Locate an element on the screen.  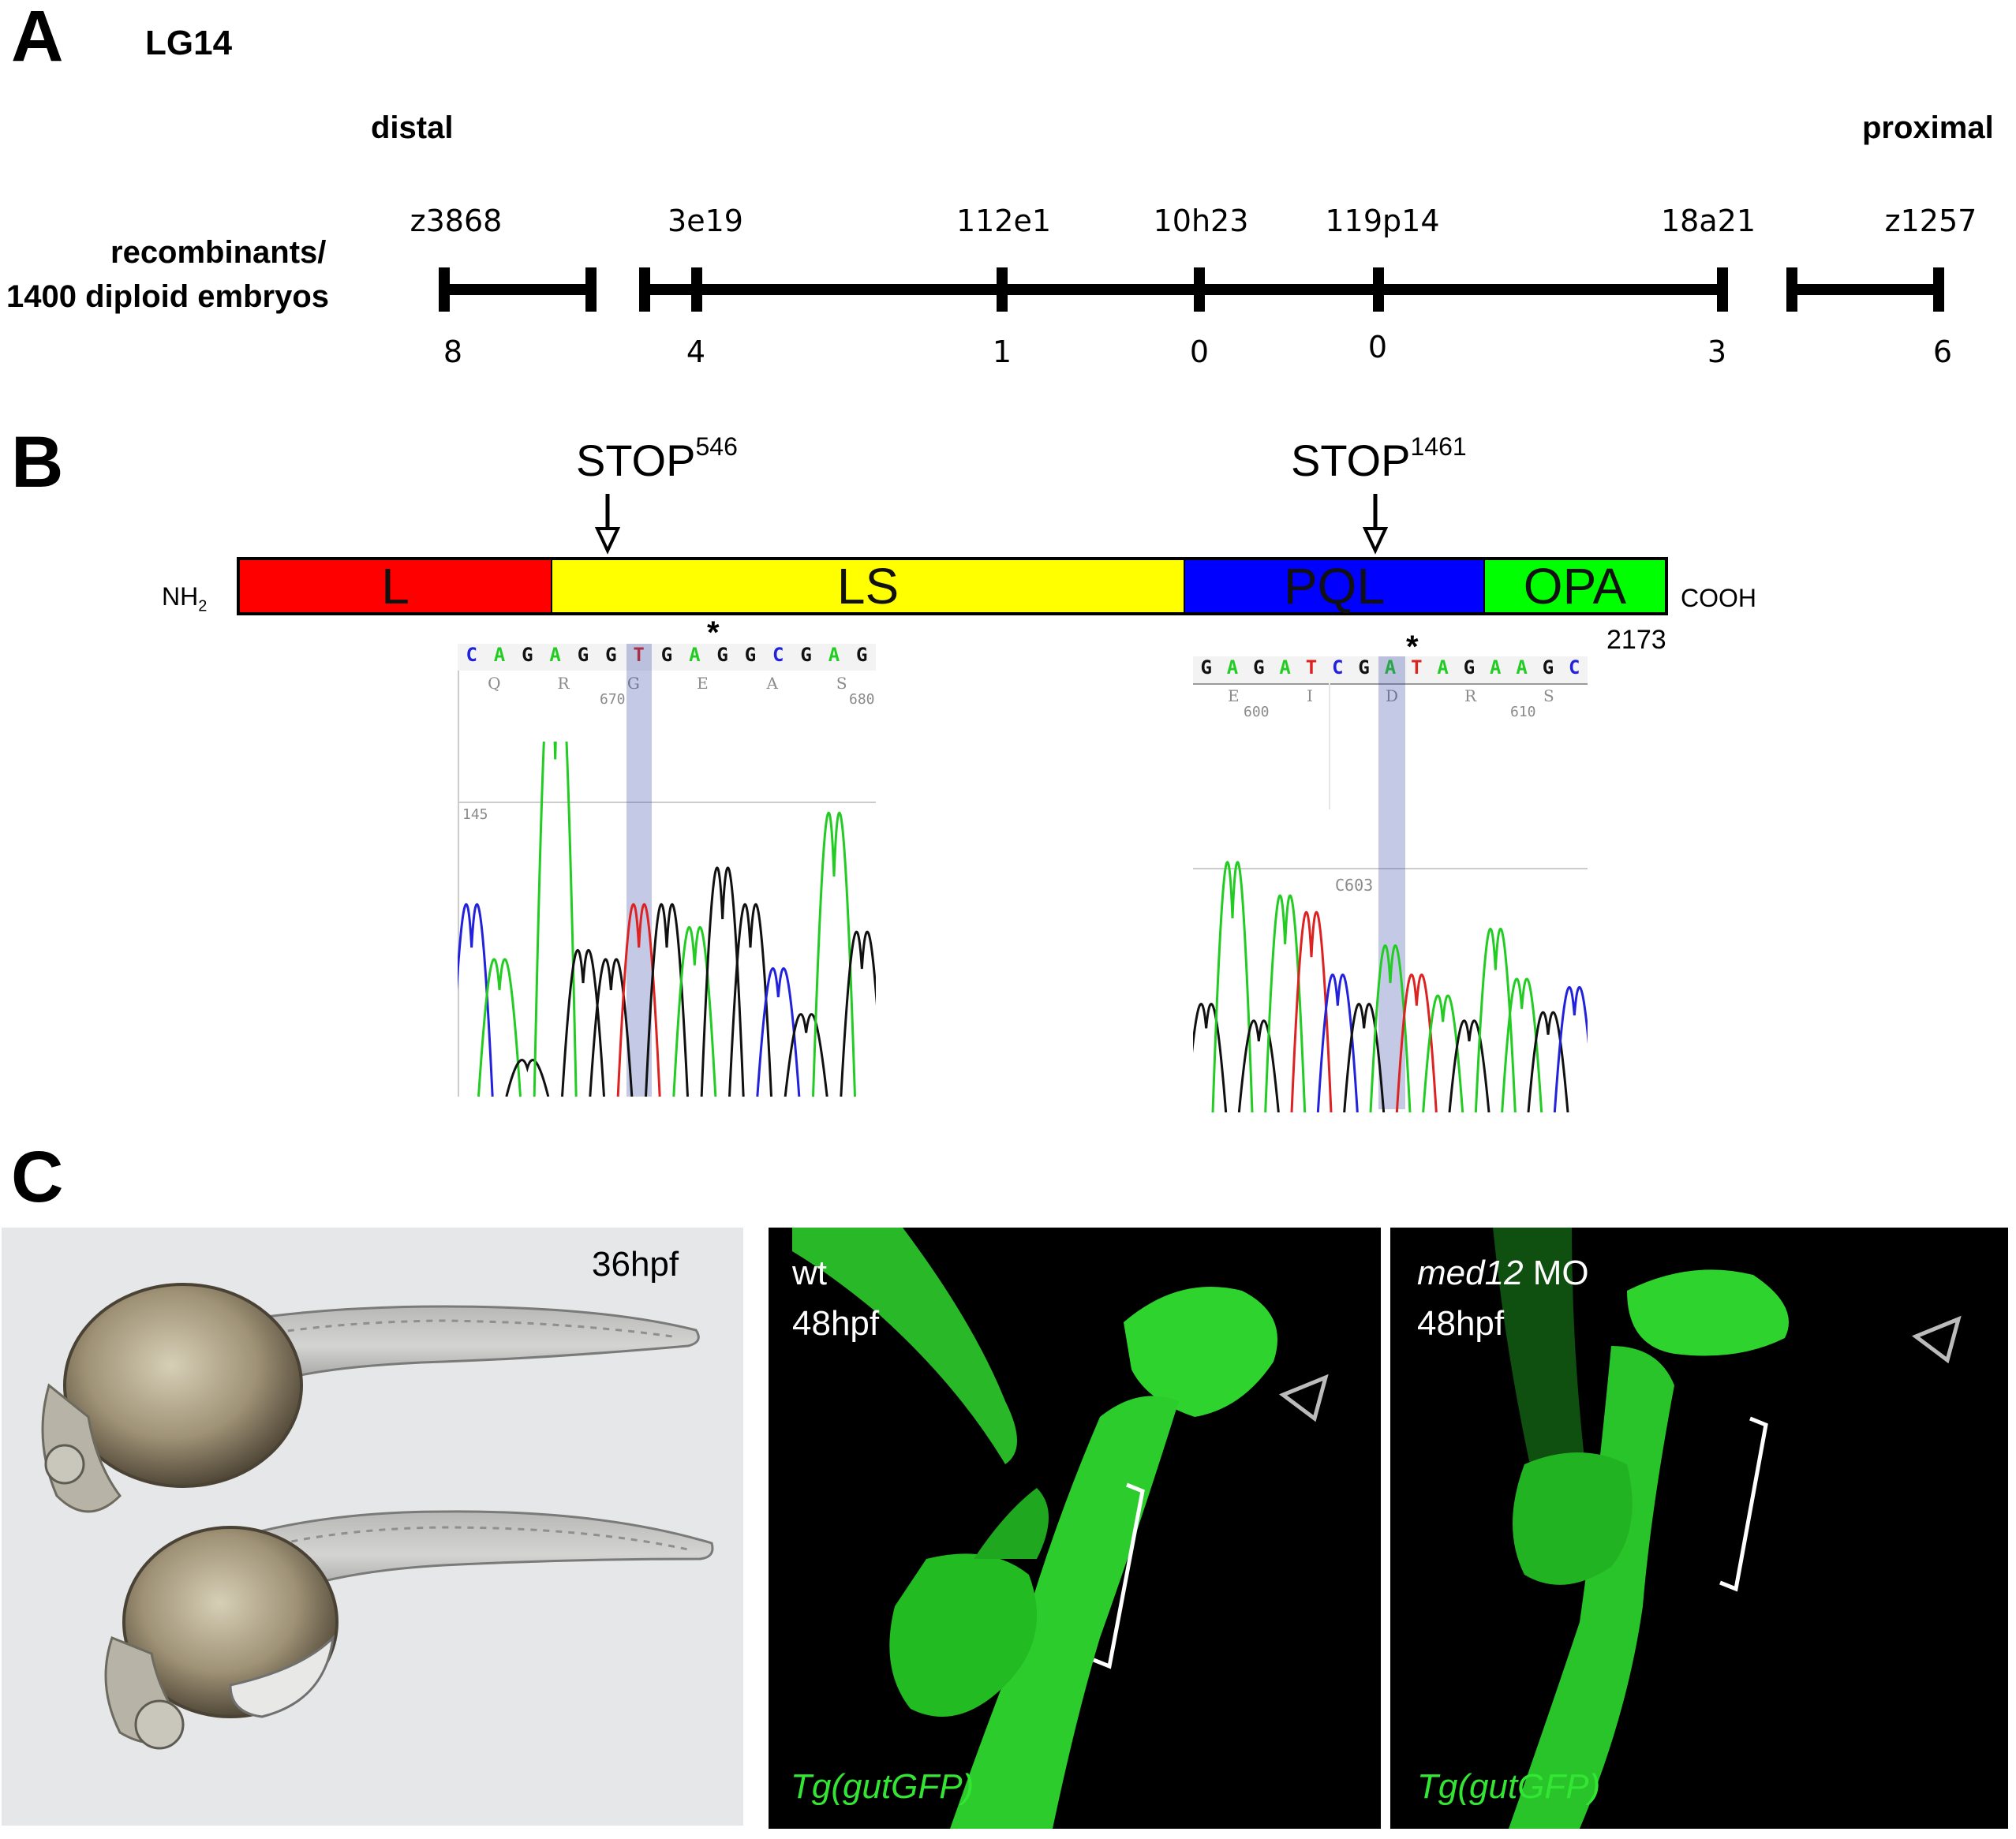
photo-2-transgene-label: Tg(gutGFP) is located at coordinates (882, 1786).